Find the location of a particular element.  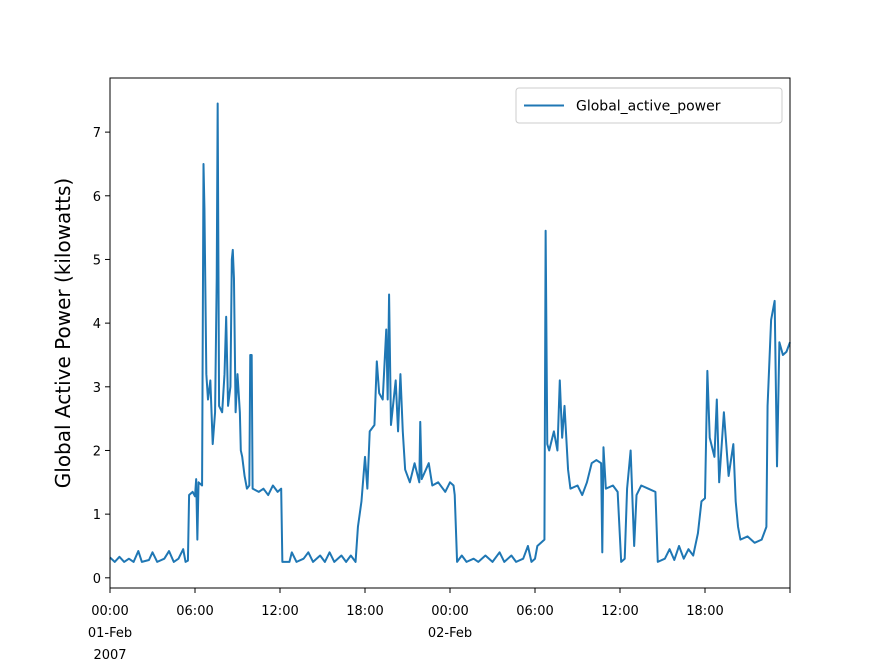

x-tick-label: 00:00 01-Feb 2007 is located at coordinates (110, 632).